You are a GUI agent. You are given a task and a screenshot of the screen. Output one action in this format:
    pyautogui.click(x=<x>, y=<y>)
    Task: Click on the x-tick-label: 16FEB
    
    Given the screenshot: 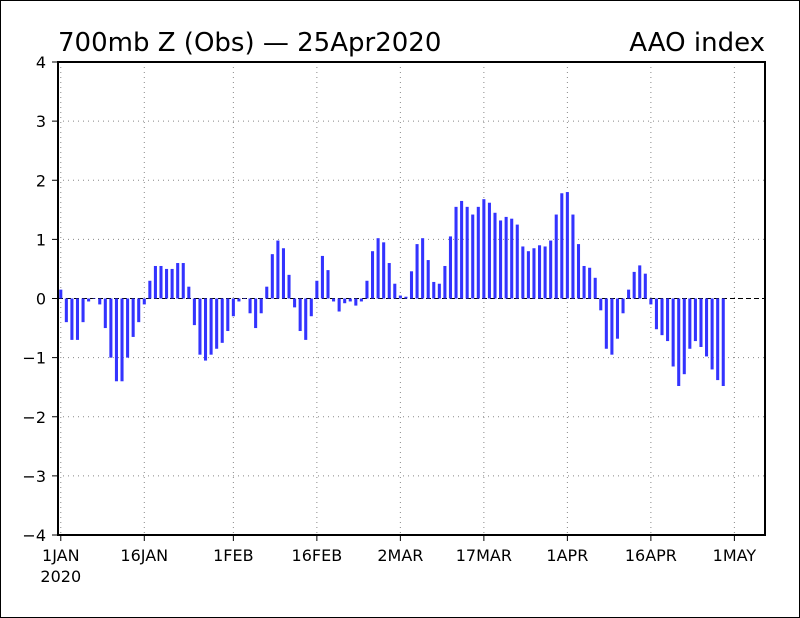 What is the action you would take?
    pyautogui.click(x=317, y=555)
    